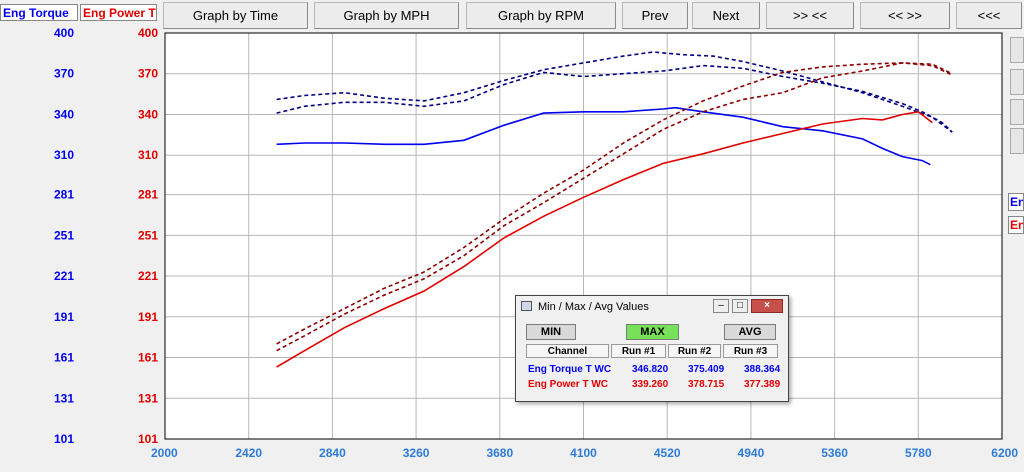 This screenshot has height=472, width=1024. Describe the element at coordinates (638, 351) in the screenshot. I see `column-header-run1: Run #1` at that location.